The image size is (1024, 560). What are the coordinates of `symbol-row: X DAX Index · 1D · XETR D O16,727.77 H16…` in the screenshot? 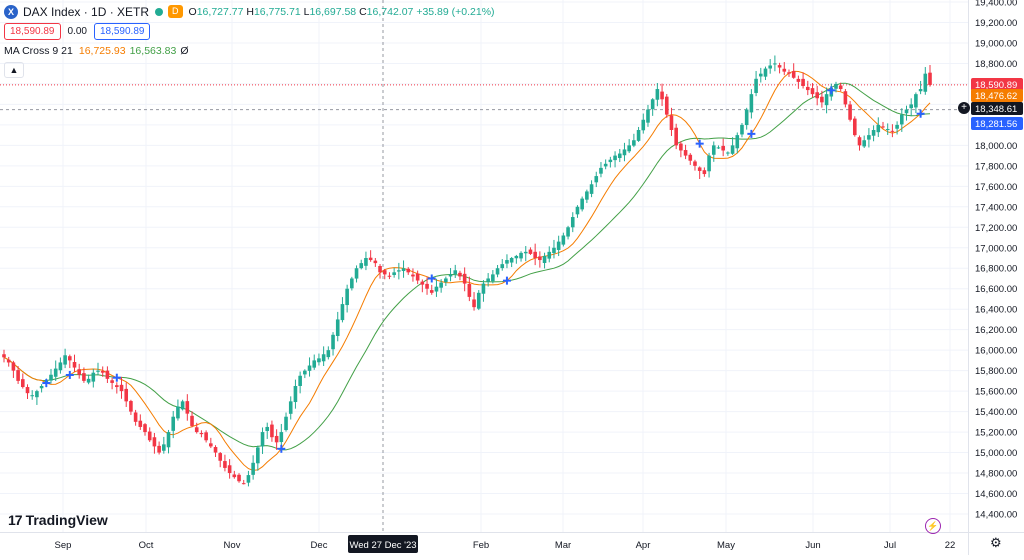 It's located at (249, 11).